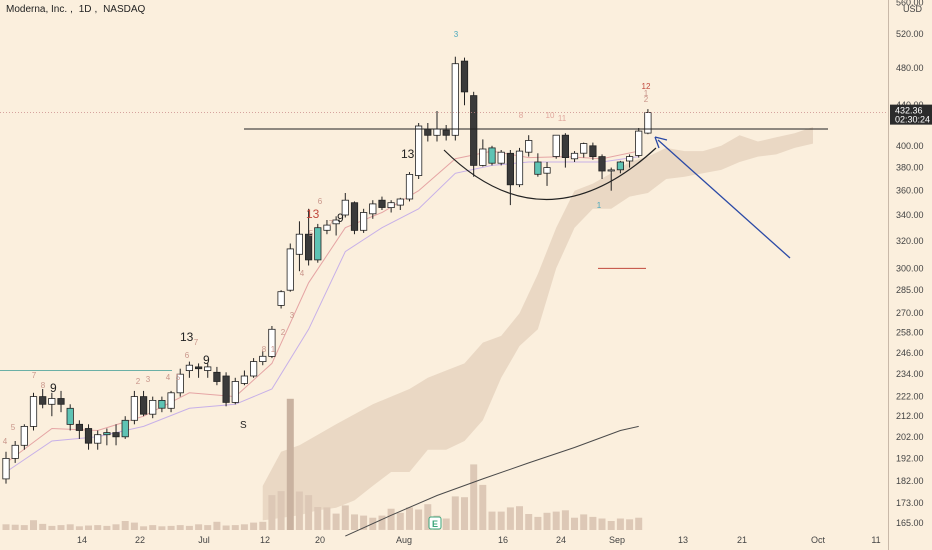 This screenshot has height=550, width=932. Describe the element at coordinates (85, 9) in the screenshot. I see `interval-label: 1D` at that location.